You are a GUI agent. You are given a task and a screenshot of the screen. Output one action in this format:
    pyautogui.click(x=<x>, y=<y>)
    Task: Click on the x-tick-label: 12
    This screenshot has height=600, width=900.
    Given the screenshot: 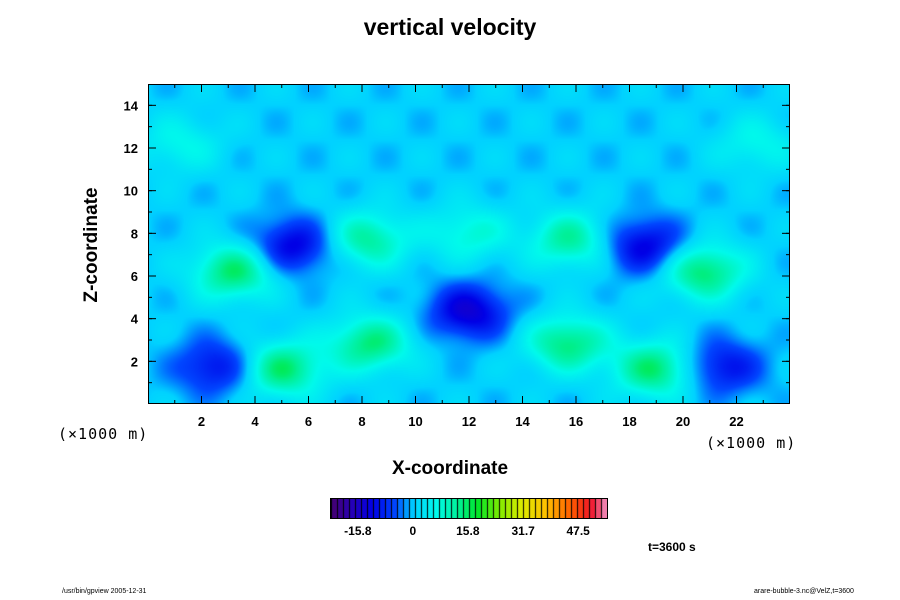 What is the action you would take?
    pyautogui.click(x=469, y=421)
    